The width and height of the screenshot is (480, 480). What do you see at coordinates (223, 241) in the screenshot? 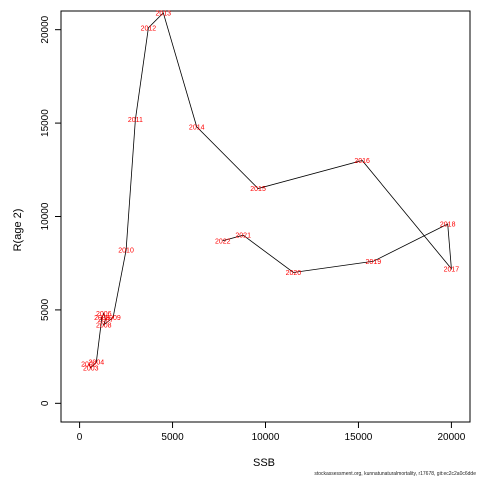
I see `point-label-2022: 2022` at bounding box center [223, 241].